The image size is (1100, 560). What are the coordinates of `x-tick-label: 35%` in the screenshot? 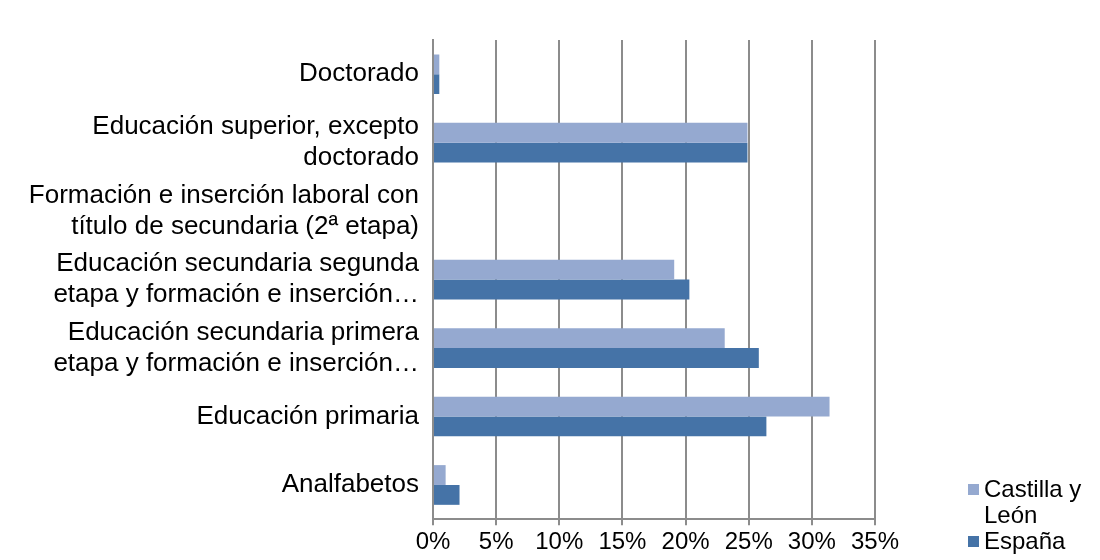 It's located at (875, 541).